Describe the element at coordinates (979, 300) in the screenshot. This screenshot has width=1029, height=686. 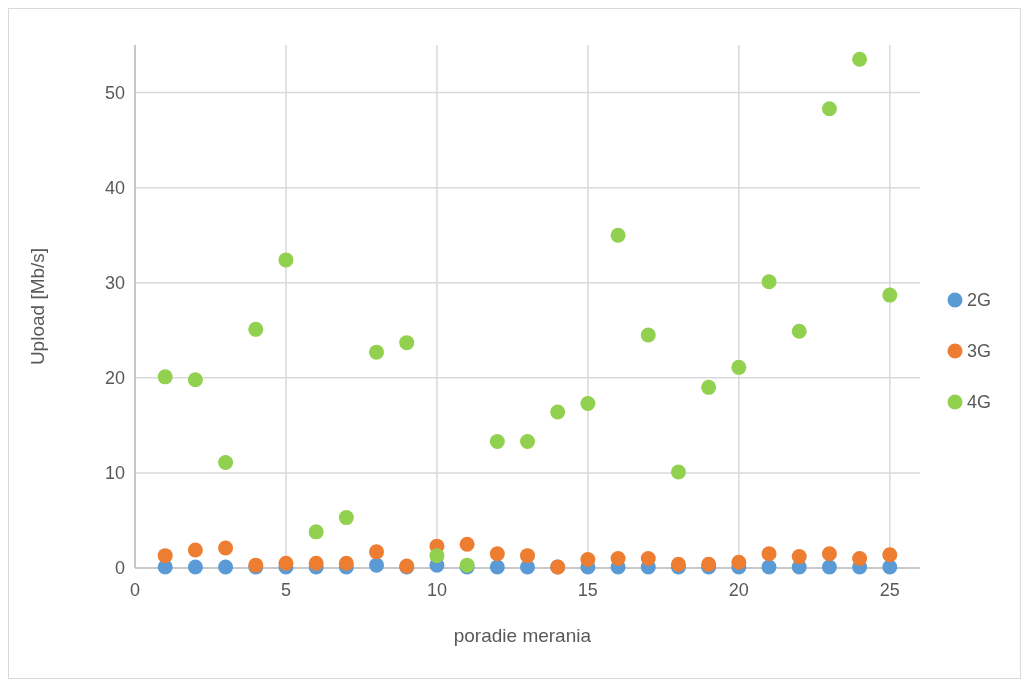
I see `legend-label: 2G` at that location.